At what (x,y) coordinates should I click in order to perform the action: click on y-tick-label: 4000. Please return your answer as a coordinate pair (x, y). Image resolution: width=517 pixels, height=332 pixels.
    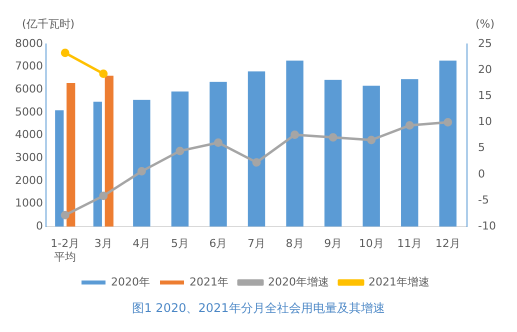
    Looking at the image, I should click on (28, 135).